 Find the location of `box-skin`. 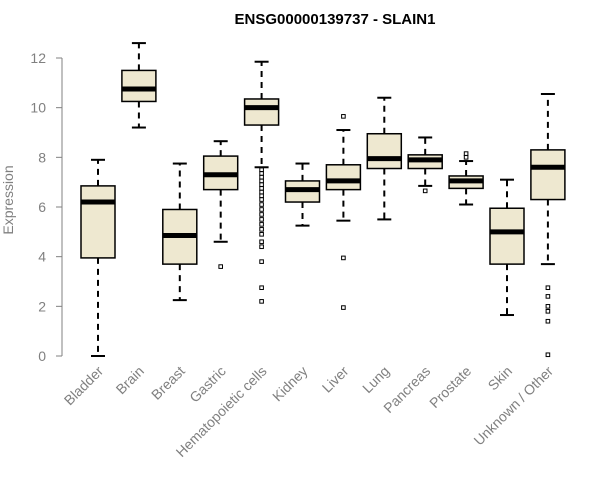

box-skin is located at coordinates (507, 247).